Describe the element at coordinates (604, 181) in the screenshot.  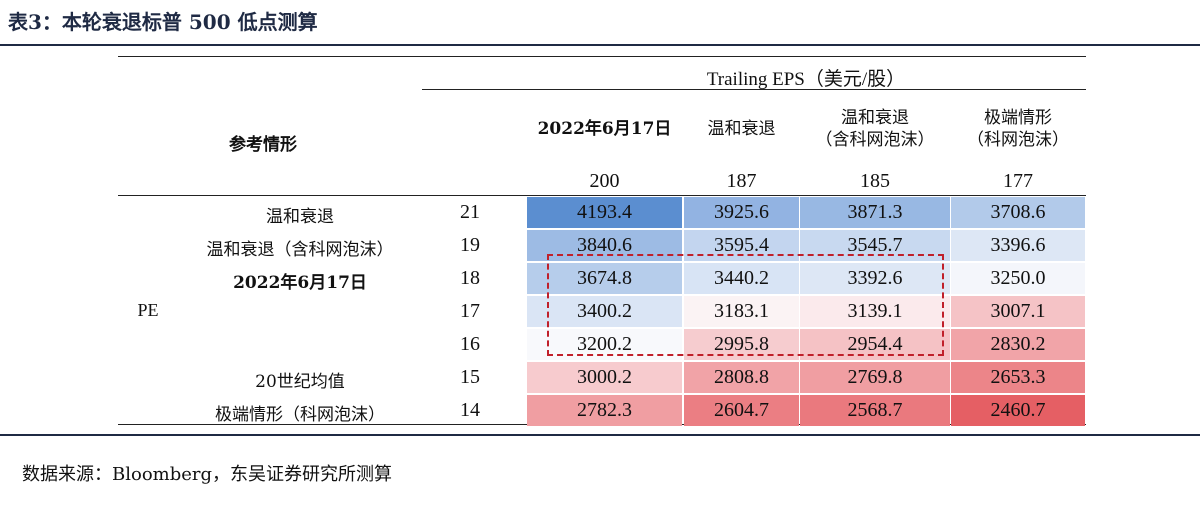
I see `eps-value: 200` at that location.